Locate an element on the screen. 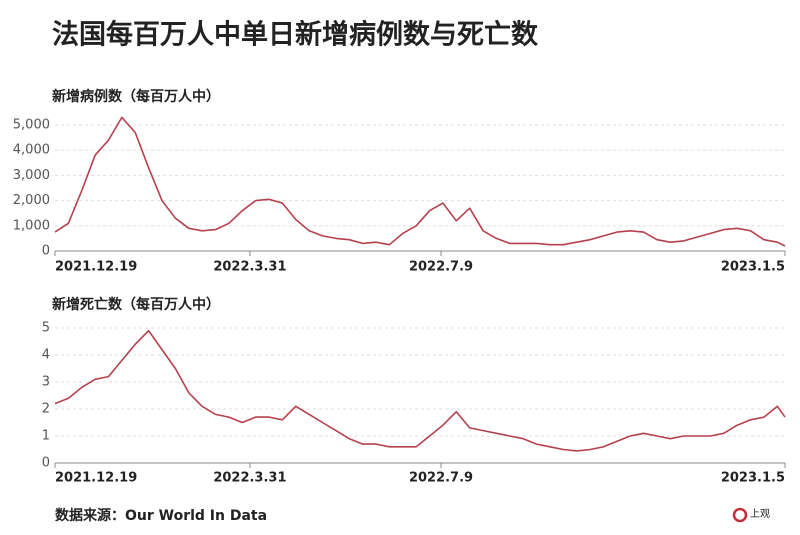  logo: 上观 is located at coordinates (760, 514).